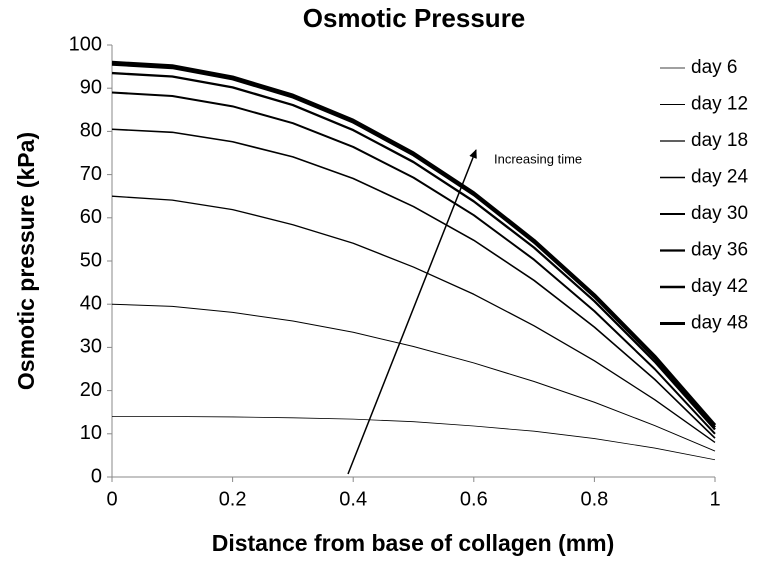 This screenshot has width=766, height=565. What do you see at coordinates (111, 499) in the screenshot?
I see `x-tick-label: 0` at bounding box center [111, 499].